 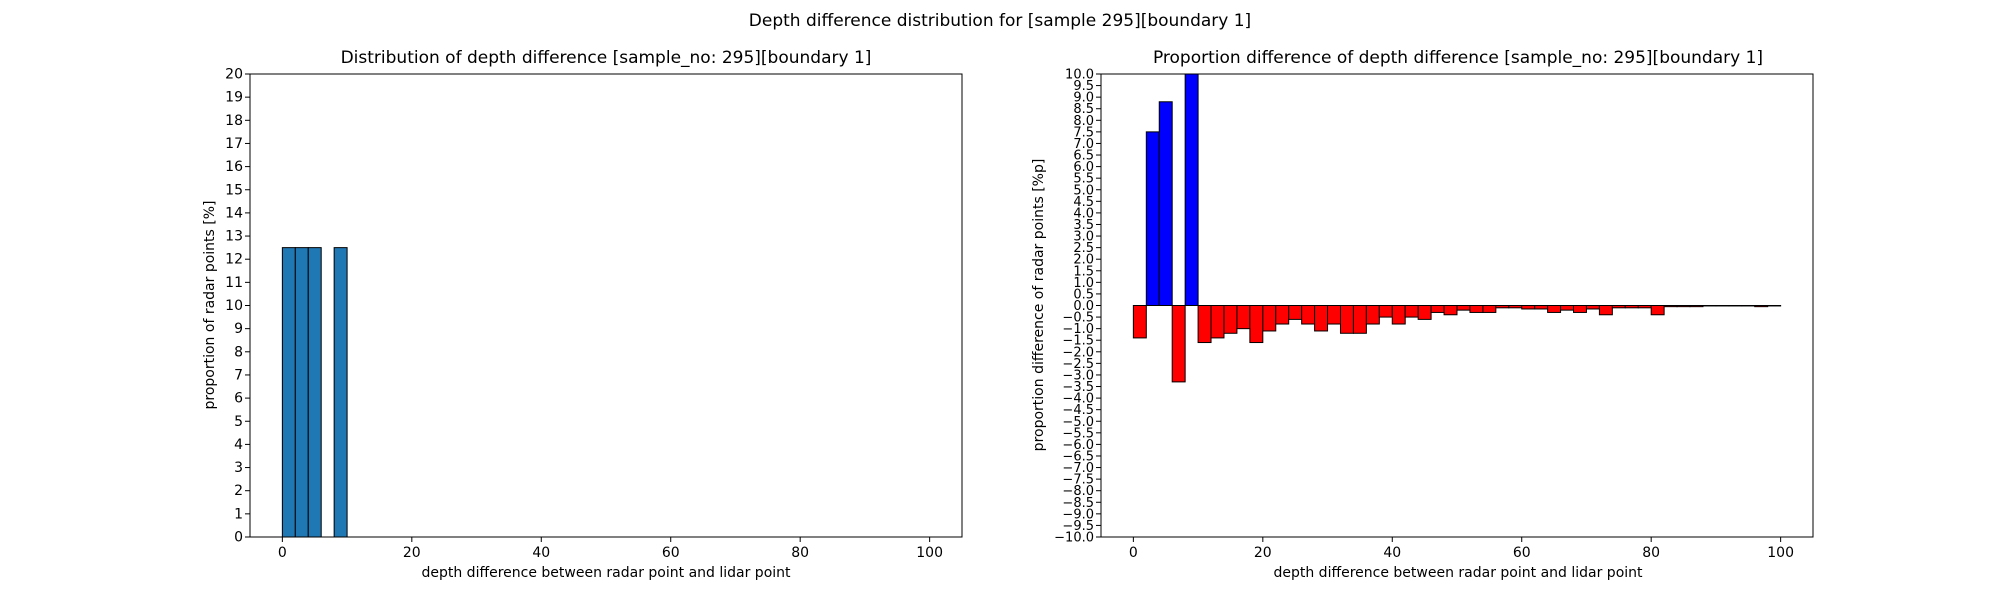 What do you see at coordinates (1078, 364) in the screenshot?
I see `right-y-tick-label: −2.5` at bounding box center [1078, 364].